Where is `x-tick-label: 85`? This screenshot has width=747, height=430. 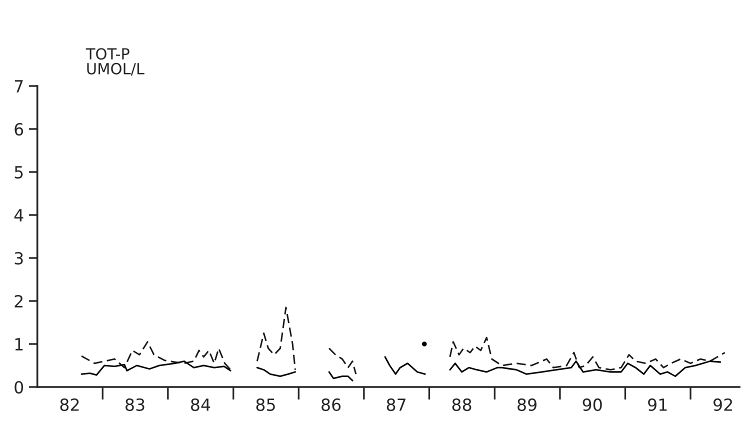
x-tick-label: 85 is located at coordinates (265, 405).